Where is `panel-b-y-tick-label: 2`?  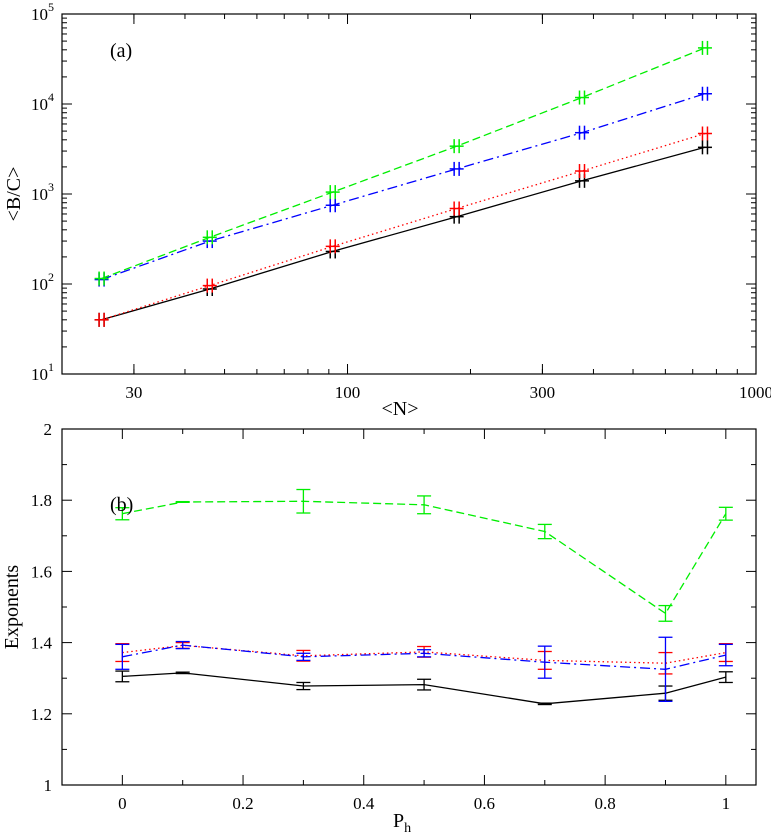
panel-b-y-tick-label: 2 is located at coordinates (48, 429).